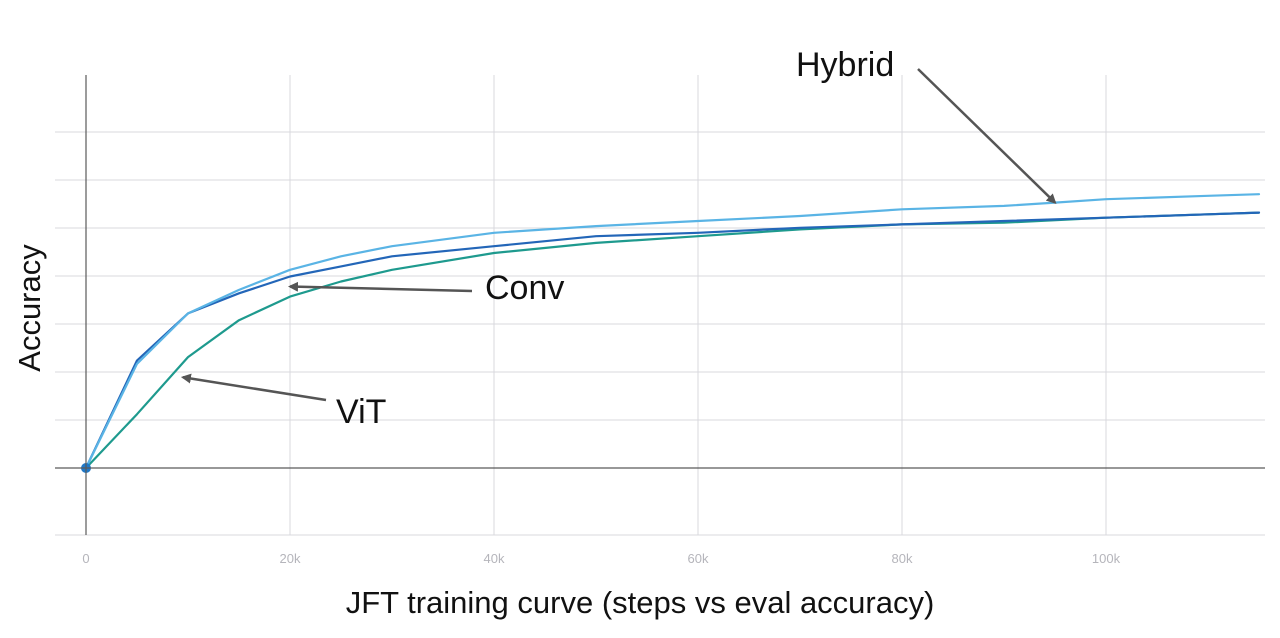 This screenshot has height=638, width=1280. Describe the element at coordinates (85, 558) in the screenshot. I see `x-tick-label: 0` at that location.